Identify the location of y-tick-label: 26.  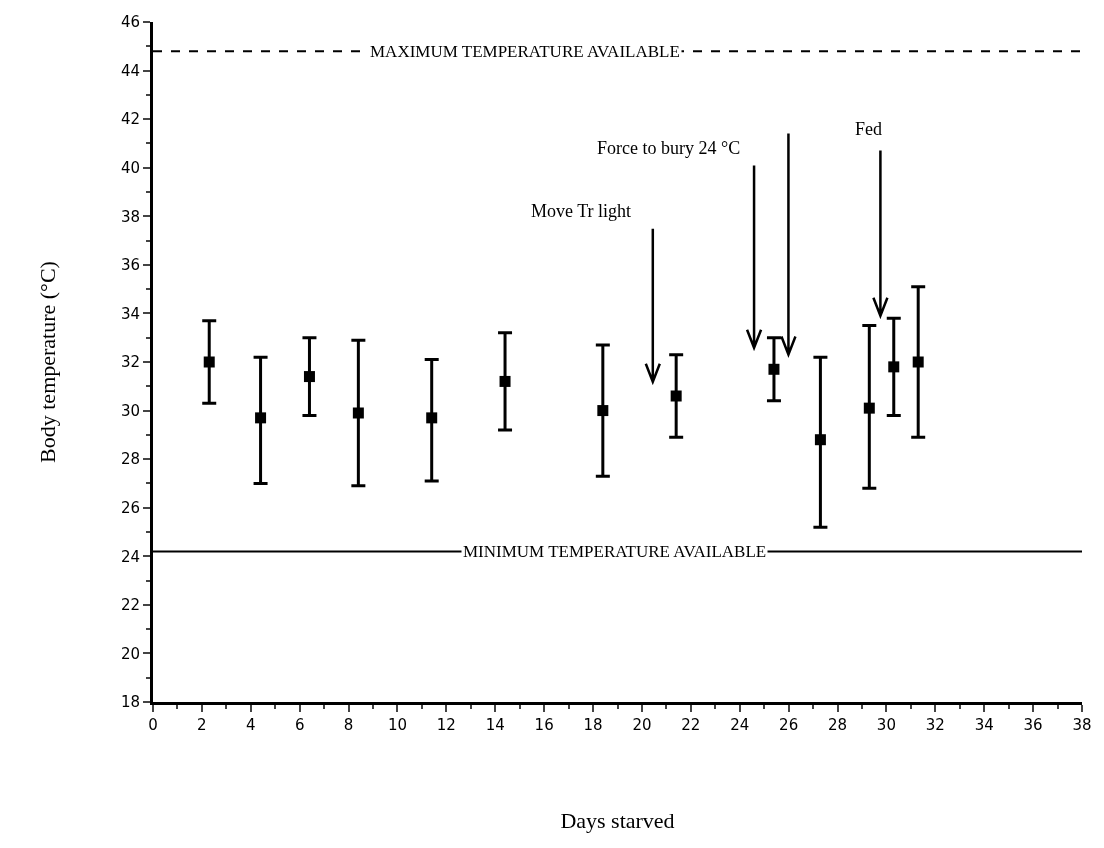
(130, 507).